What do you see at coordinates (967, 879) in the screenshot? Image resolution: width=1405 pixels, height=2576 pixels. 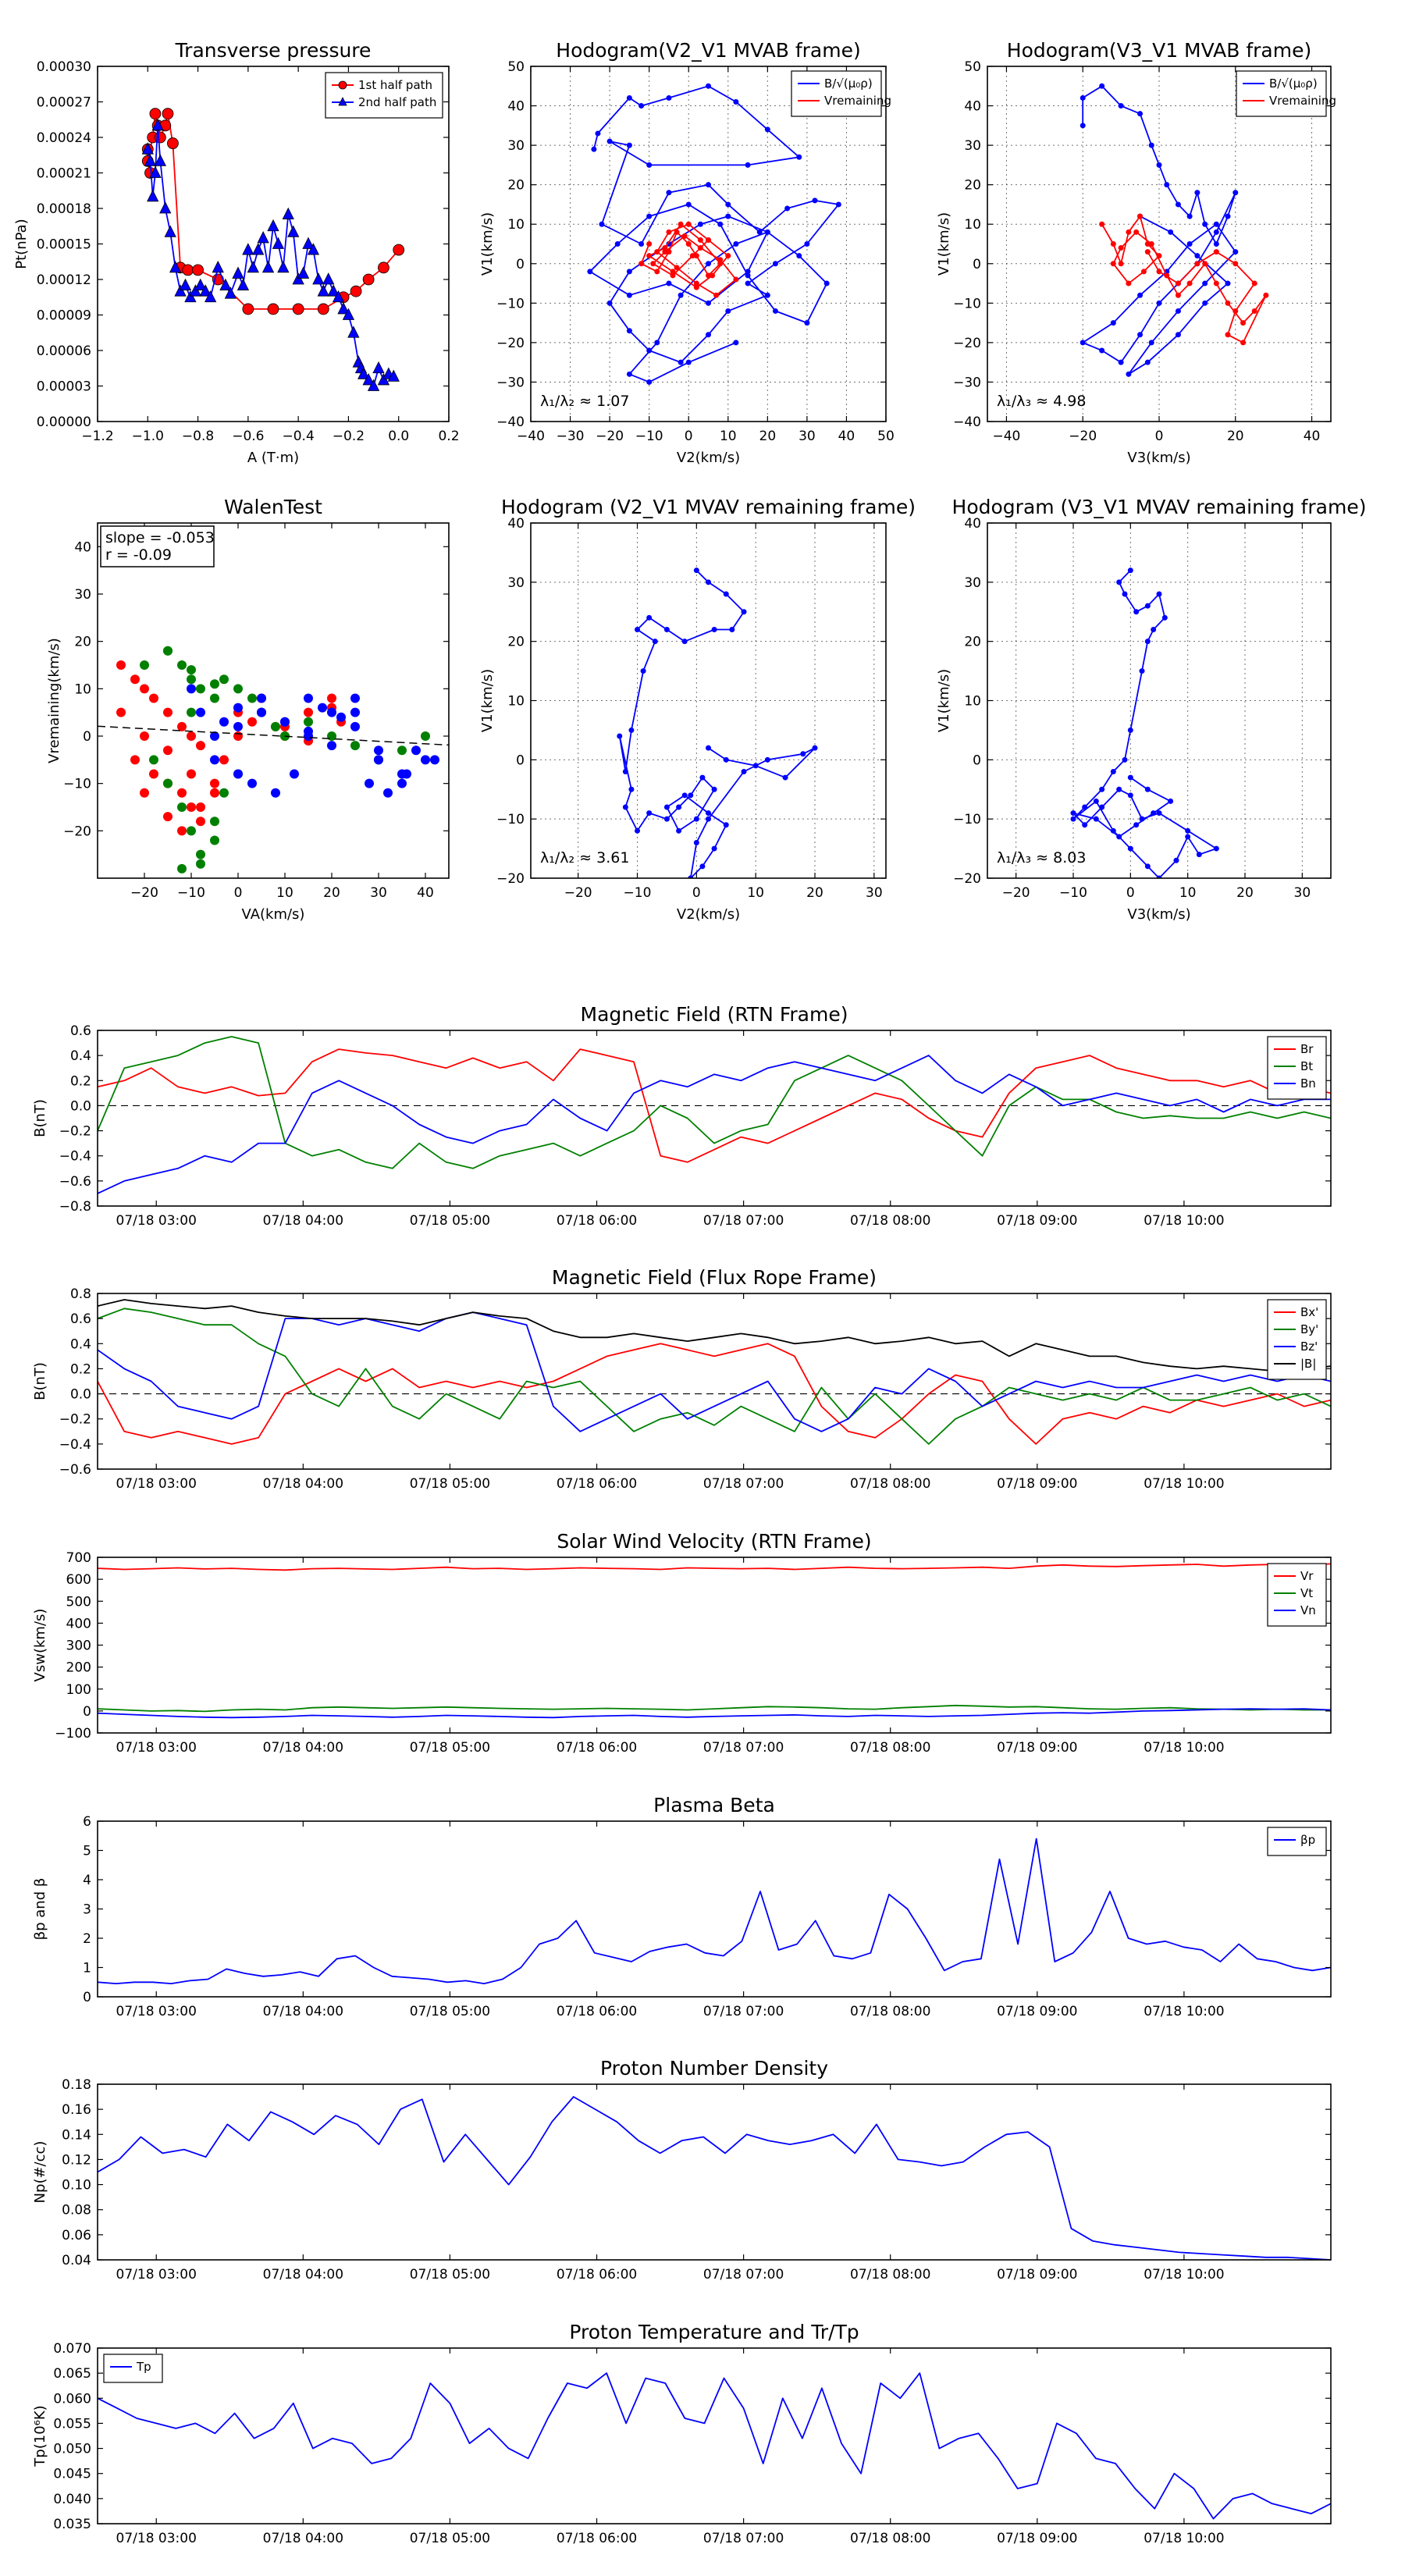 I see `hodo4-ytick-label-0: −20` at bounding box center [967, 879].